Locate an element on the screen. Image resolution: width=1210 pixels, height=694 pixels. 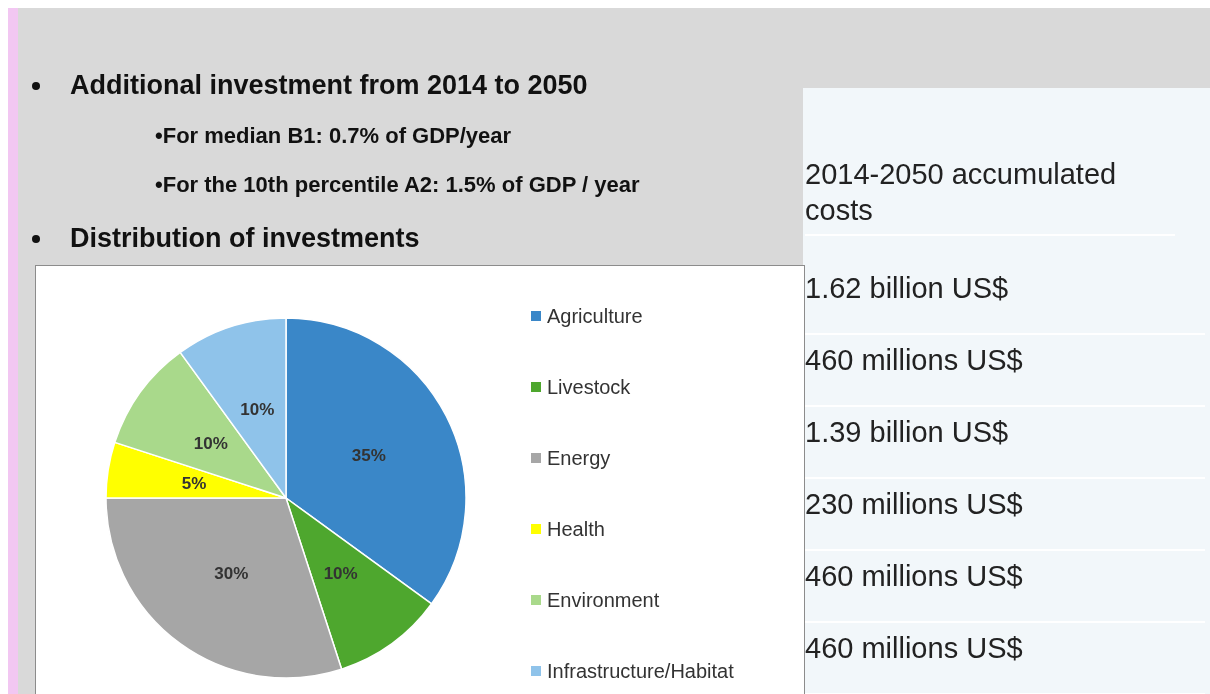
legend-label: Health is located at coordinates (576, 529).